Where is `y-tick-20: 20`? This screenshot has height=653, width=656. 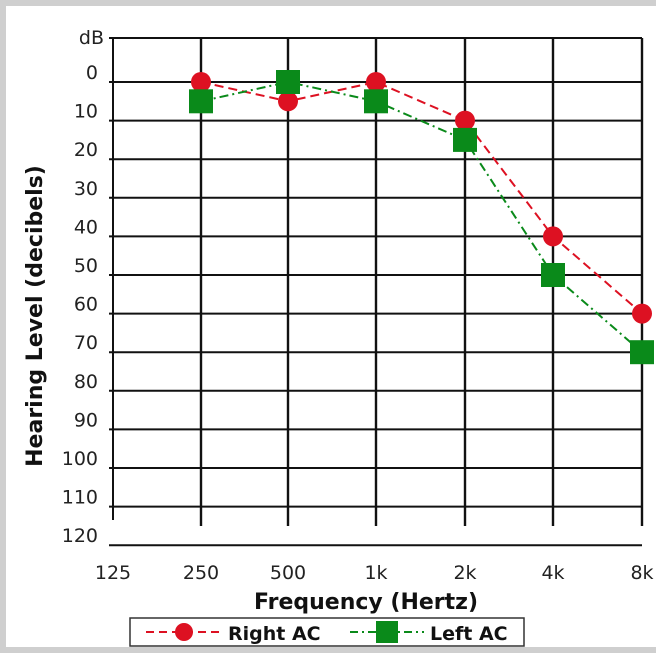 y-tick-20: 20 is located at coordinates (86, 150).